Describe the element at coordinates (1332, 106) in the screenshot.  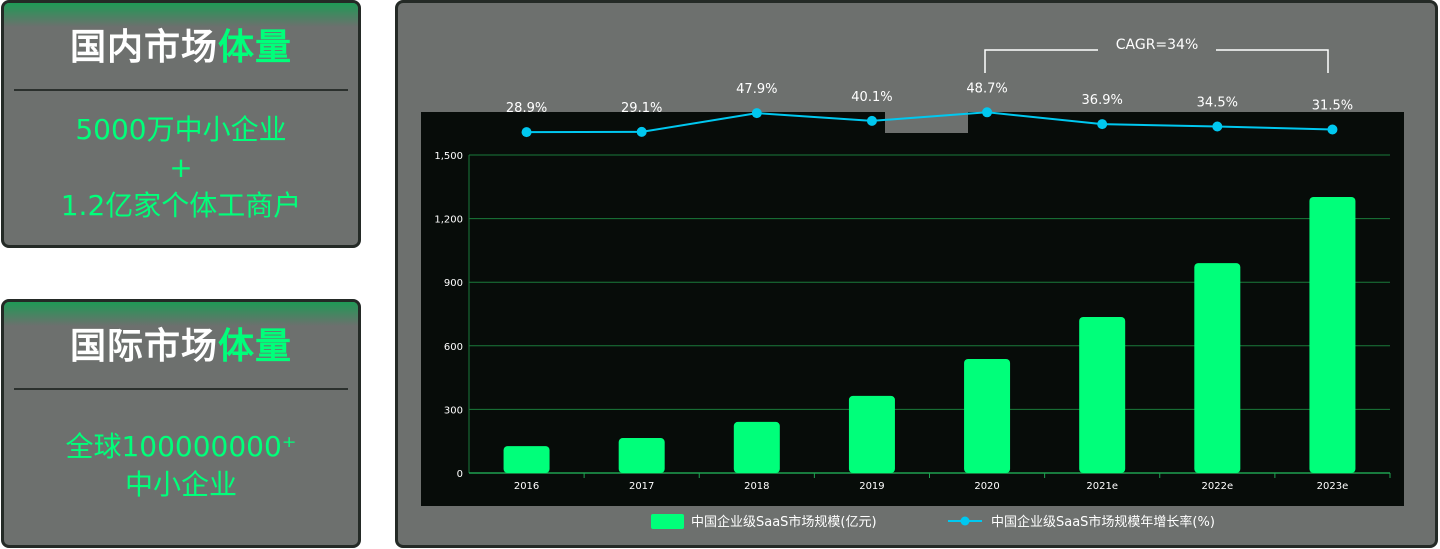
I see `growth-label: 31.5%` at that location.